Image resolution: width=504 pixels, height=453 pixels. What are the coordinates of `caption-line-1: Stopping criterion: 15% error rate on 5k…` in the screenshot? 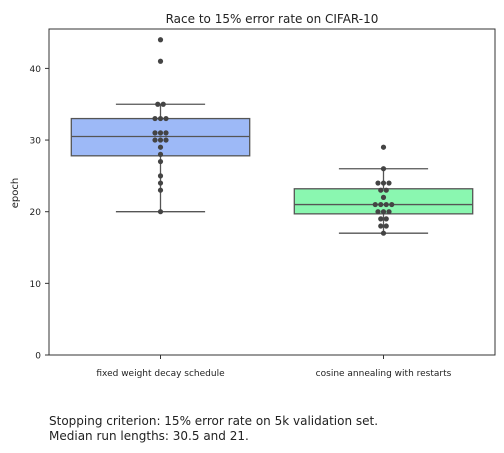 It's located at (214, 421).